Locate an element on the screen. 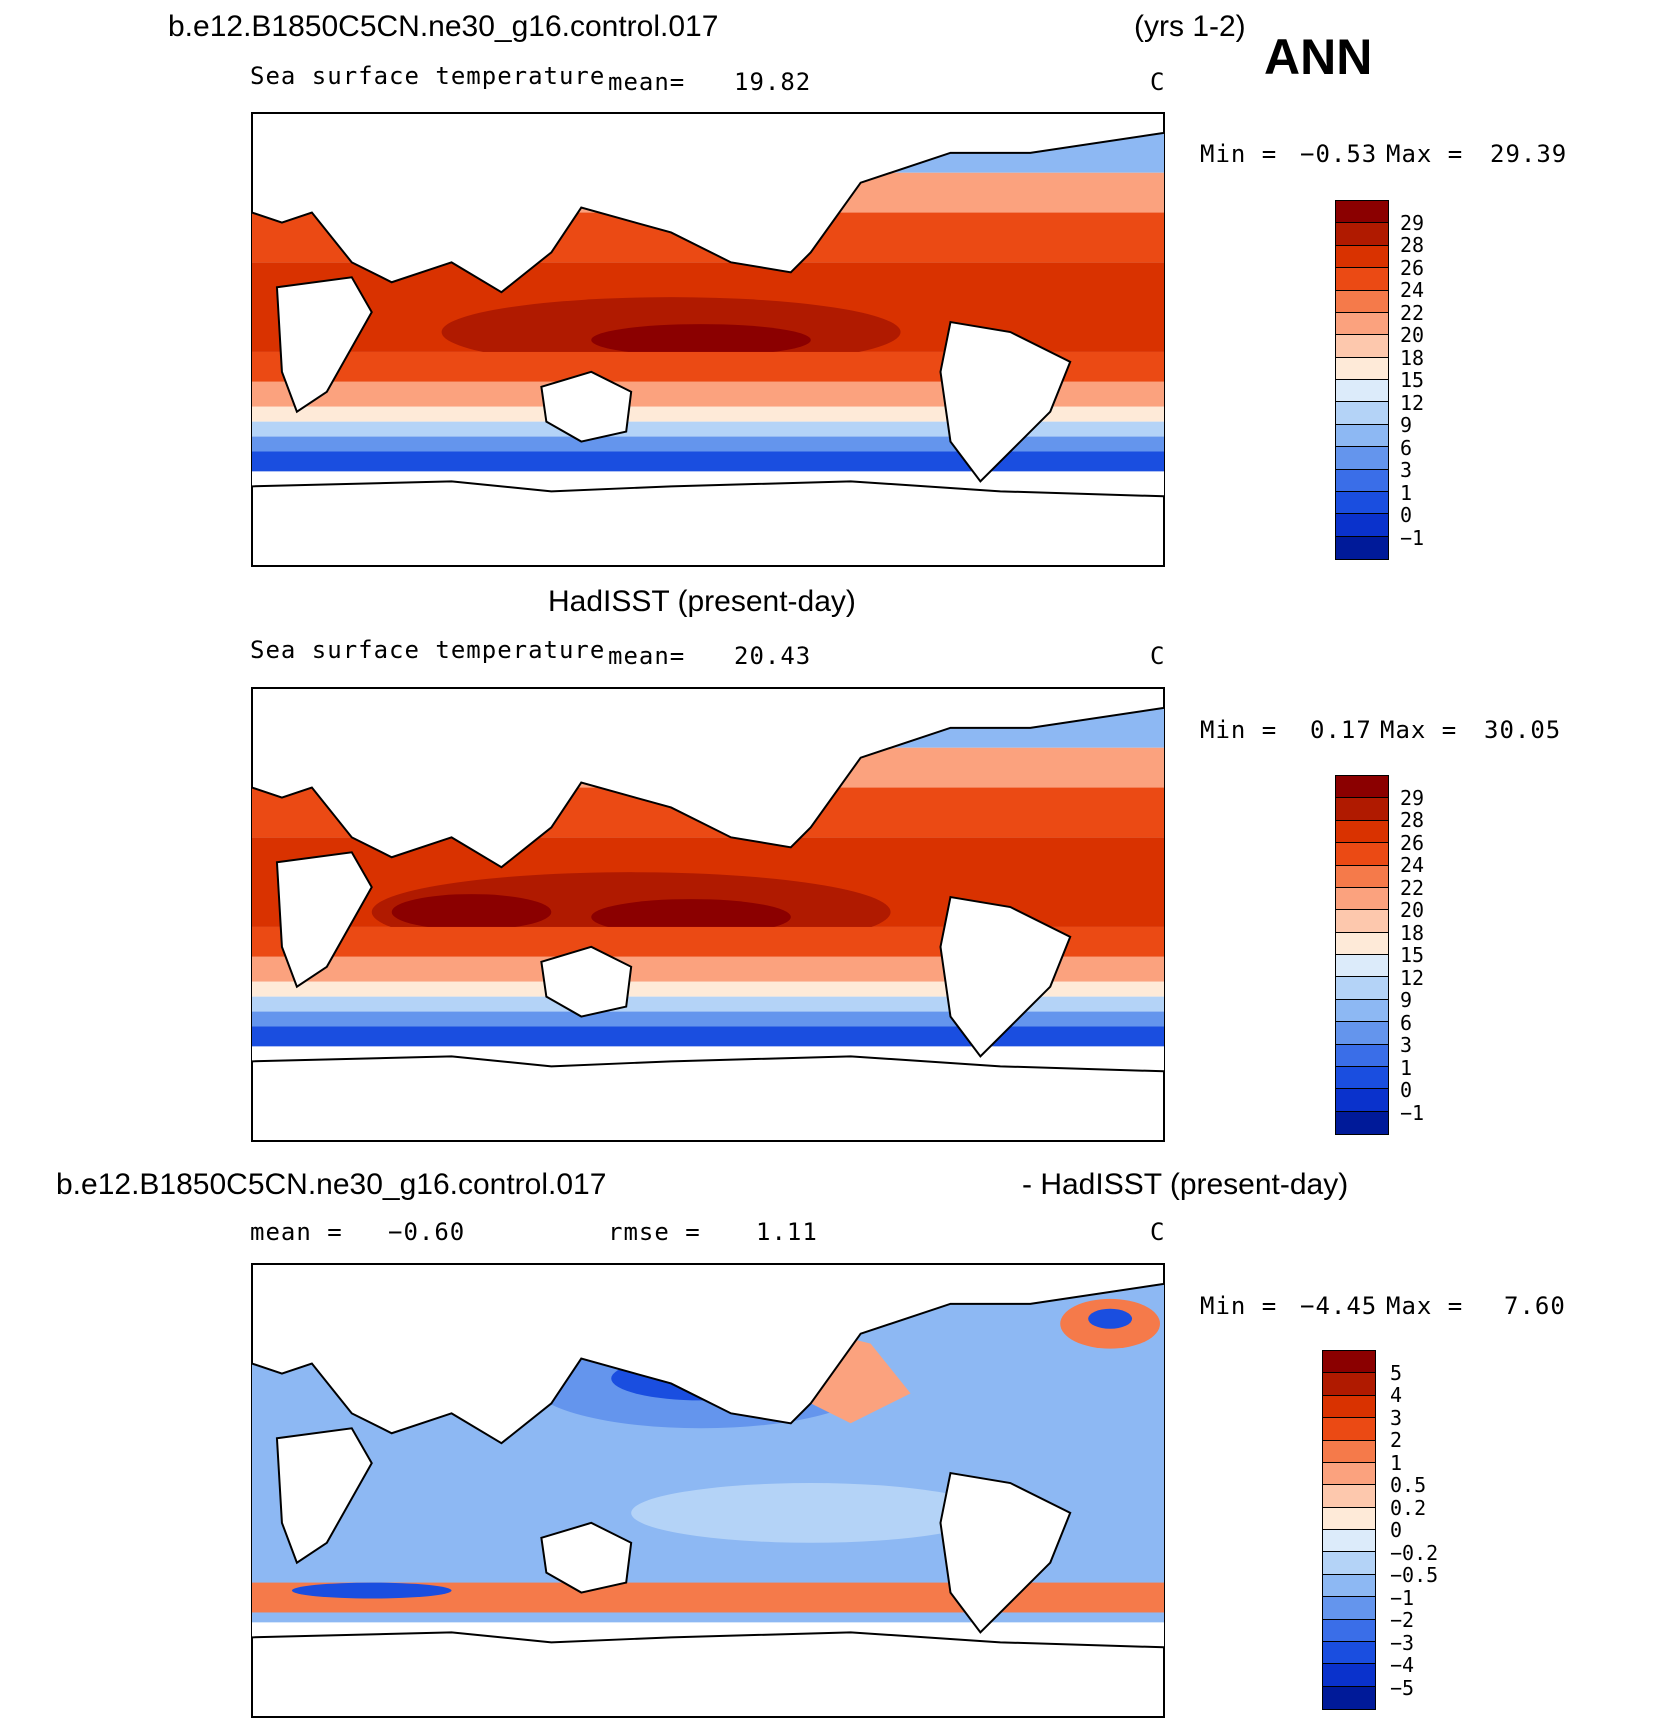 This screenshot has height=1725, width=1663. colorbar-tick-label: 2 is located at coordinates (1396, 1440).